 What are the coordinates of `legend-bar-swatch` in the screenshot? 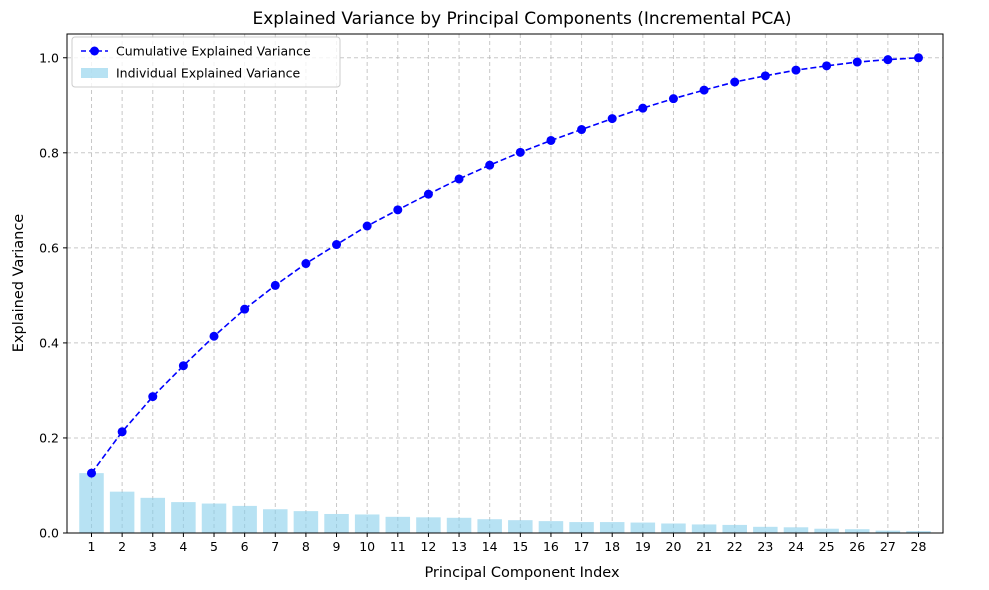 It's located at (94, 73).